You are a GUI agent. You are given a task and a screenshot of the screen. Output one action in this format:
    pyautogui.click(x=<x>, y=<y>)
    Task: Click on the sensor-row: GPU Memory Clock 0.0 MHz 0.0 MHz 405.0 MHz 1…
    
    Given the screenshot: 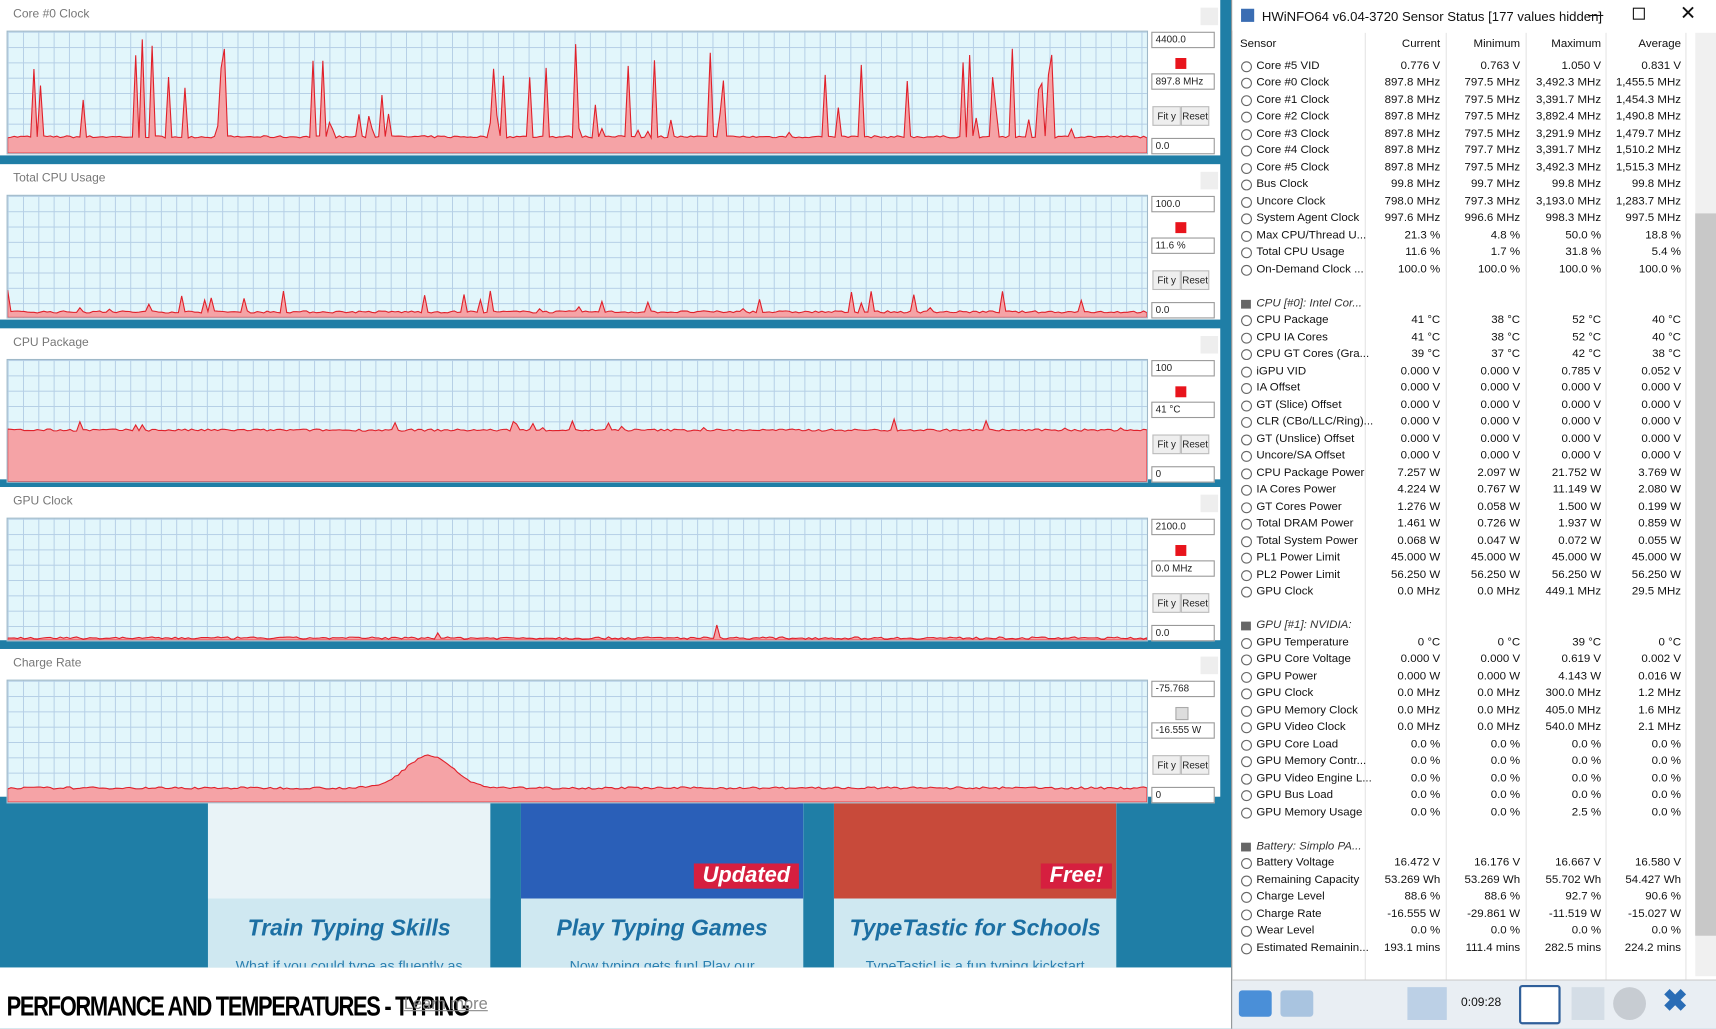 What is the action you would take?
    pyautogui.click(x=1462, y=710)
    